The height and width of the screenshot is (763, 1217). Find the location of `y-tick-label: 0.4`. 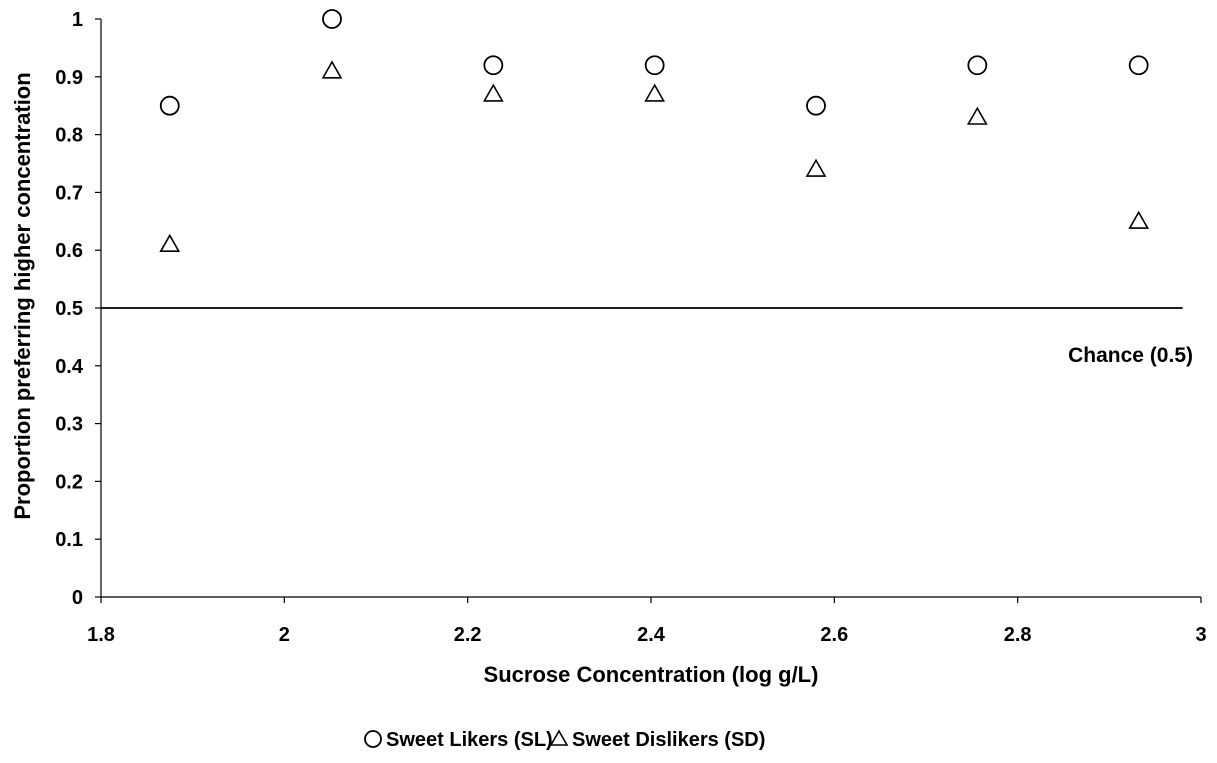

y-tick-label: 0.4 is located at coordinates (69, 367).